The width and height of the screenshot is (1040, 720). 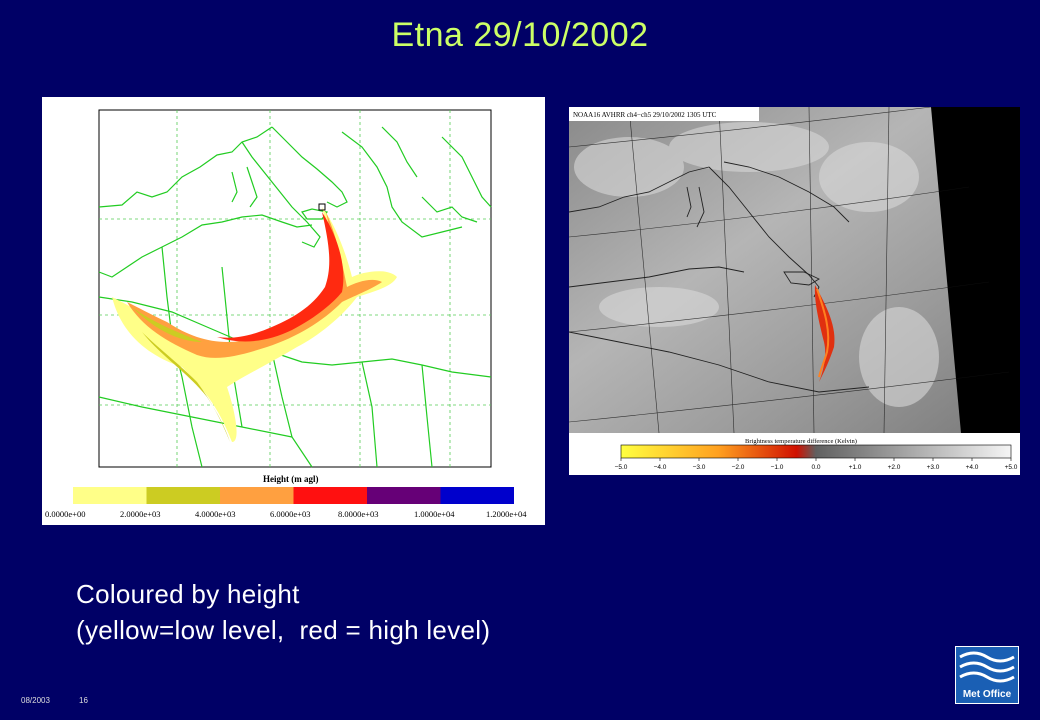 What do you see at coordinates (291, 479) in the screenshot?
I see `legend-title: Height (m agl)` at bounding box center [291, 479].